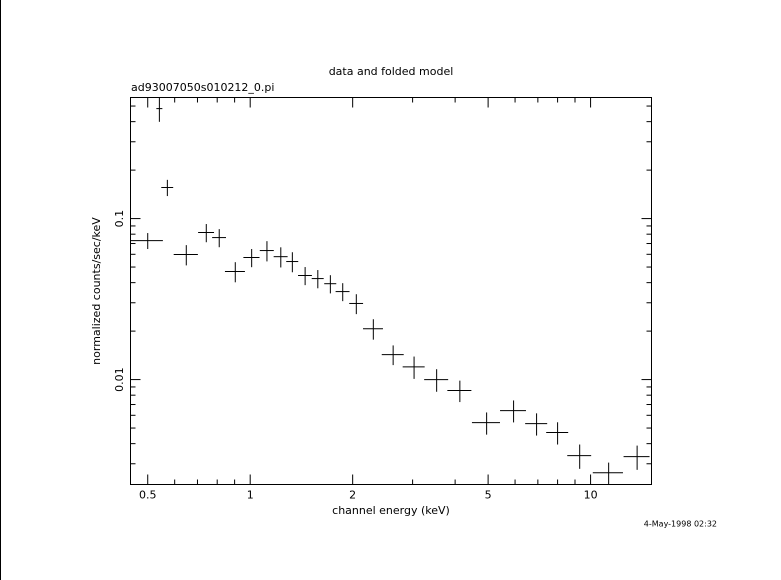 Image resolution: width=781 pixels, height=580 pixels. Describe the element at coordinates (250, 495) in the screenshot. I see `x-tick-label: 1` at that location.